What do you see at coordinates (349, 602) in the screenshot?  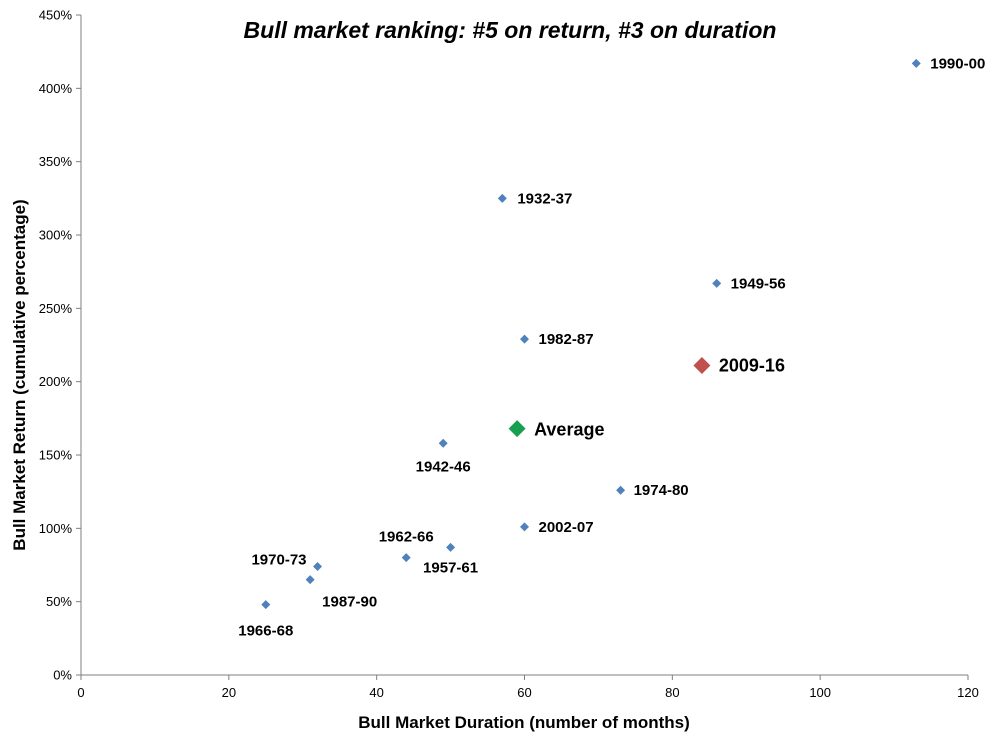 I see `point-label-1987-90: 1987-90` at bounding box center [349, 602].